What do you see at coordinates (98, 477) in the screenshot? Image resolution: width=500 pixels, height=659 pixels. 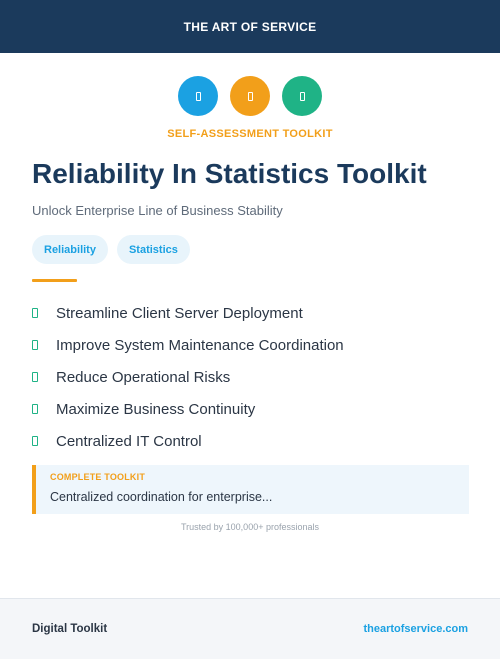 I see `callout-label: COMPLETE TOOLKIT` at bounding box center [98, 477].